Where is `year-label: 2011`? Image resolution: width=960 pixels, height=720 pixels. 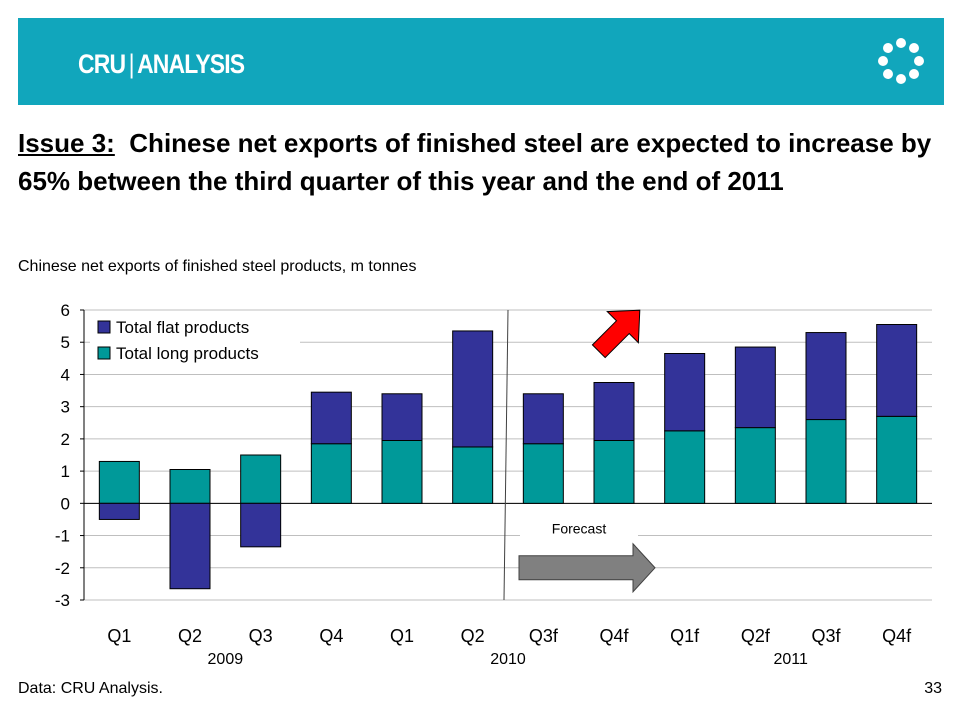 year-label: 2011 is located at coordinates (790, 659).